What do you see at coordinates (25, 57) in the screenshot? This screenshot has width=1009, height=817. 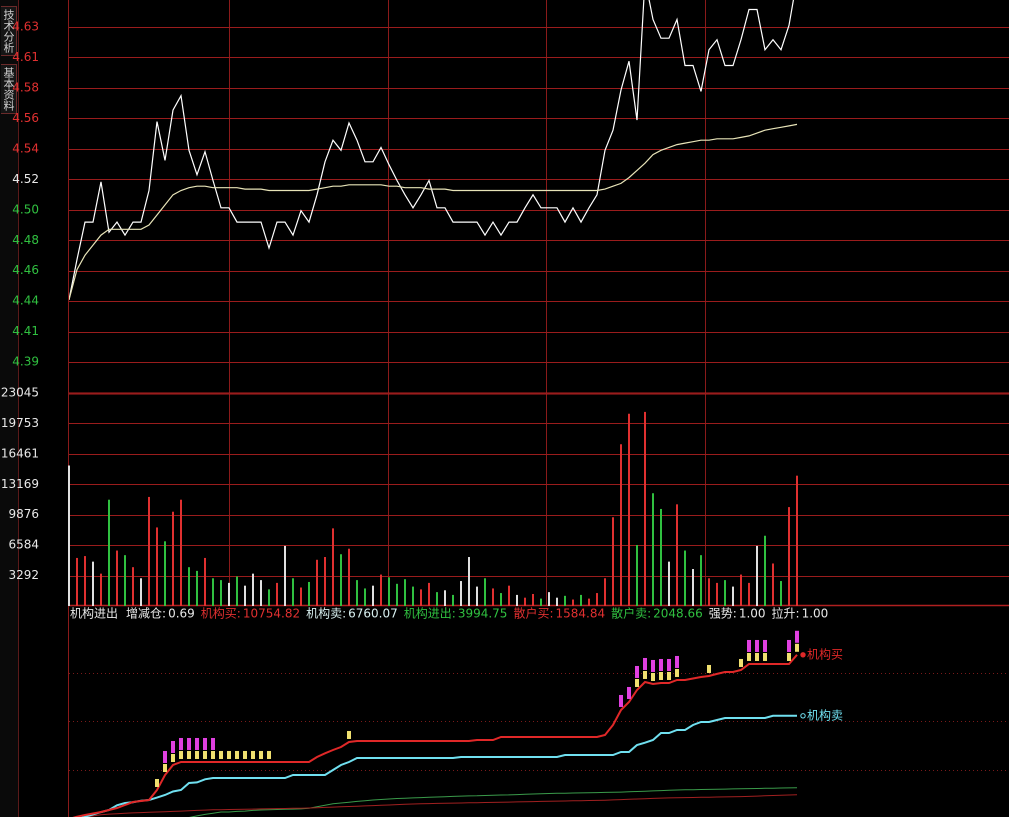 I see `y-tick-label: 4.61` at bounding box center [25, 57].